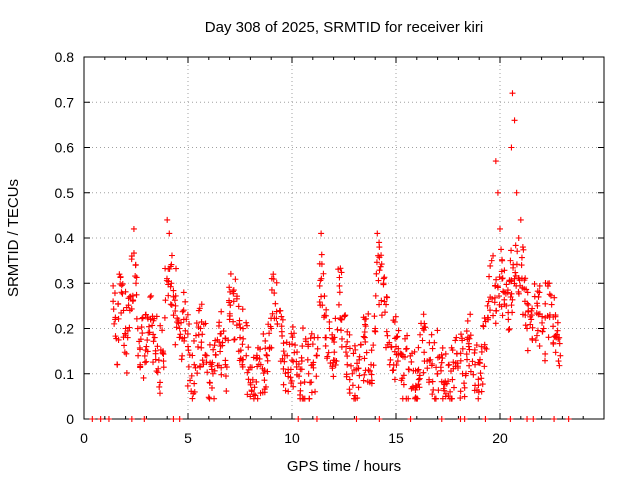 This screenshot has width=640, height=480. I want to click on x-tick-label: 5, so click(188, 438).